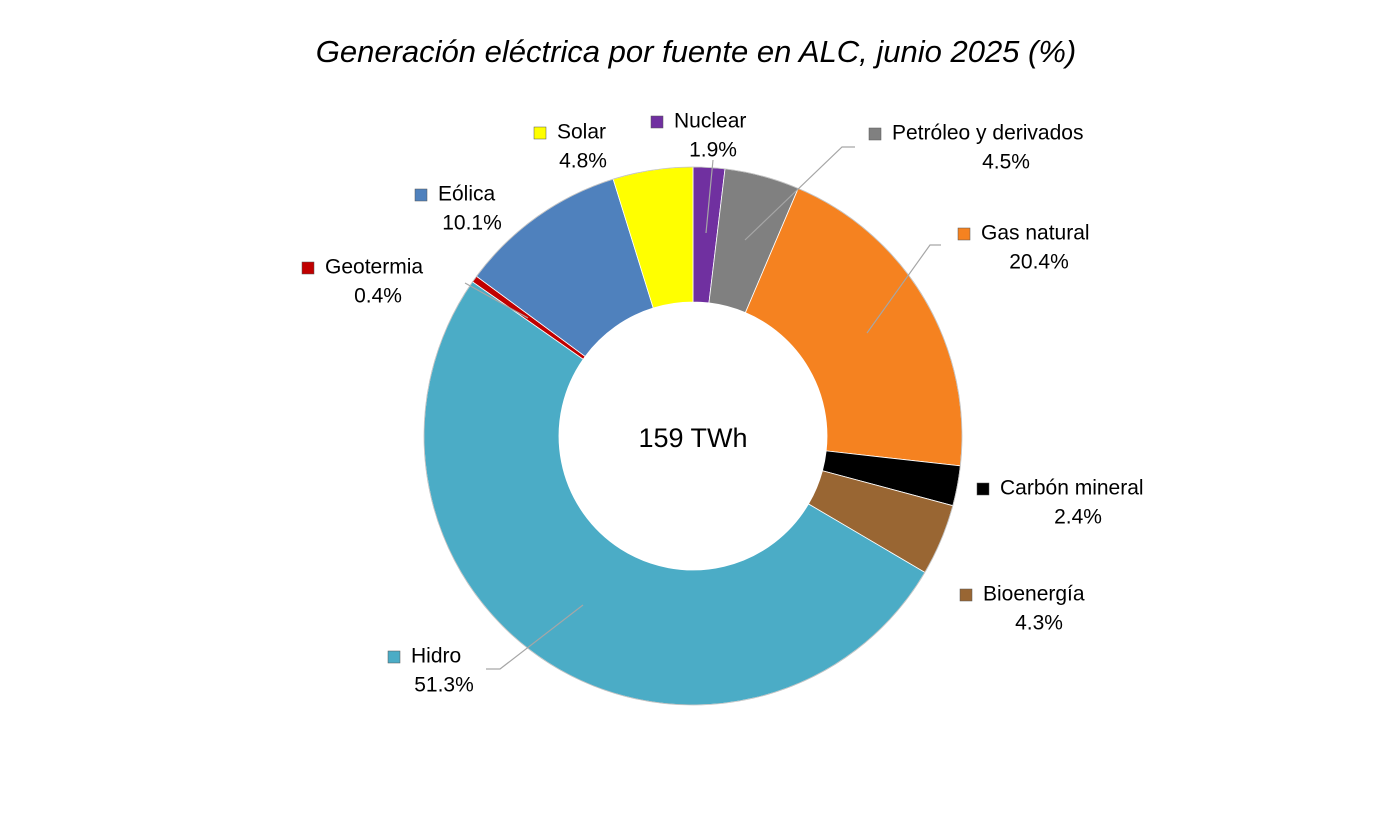  Describe the element at coordinates (394, 657) in the screenshot. I see `legend-marker-hidro` at that location.